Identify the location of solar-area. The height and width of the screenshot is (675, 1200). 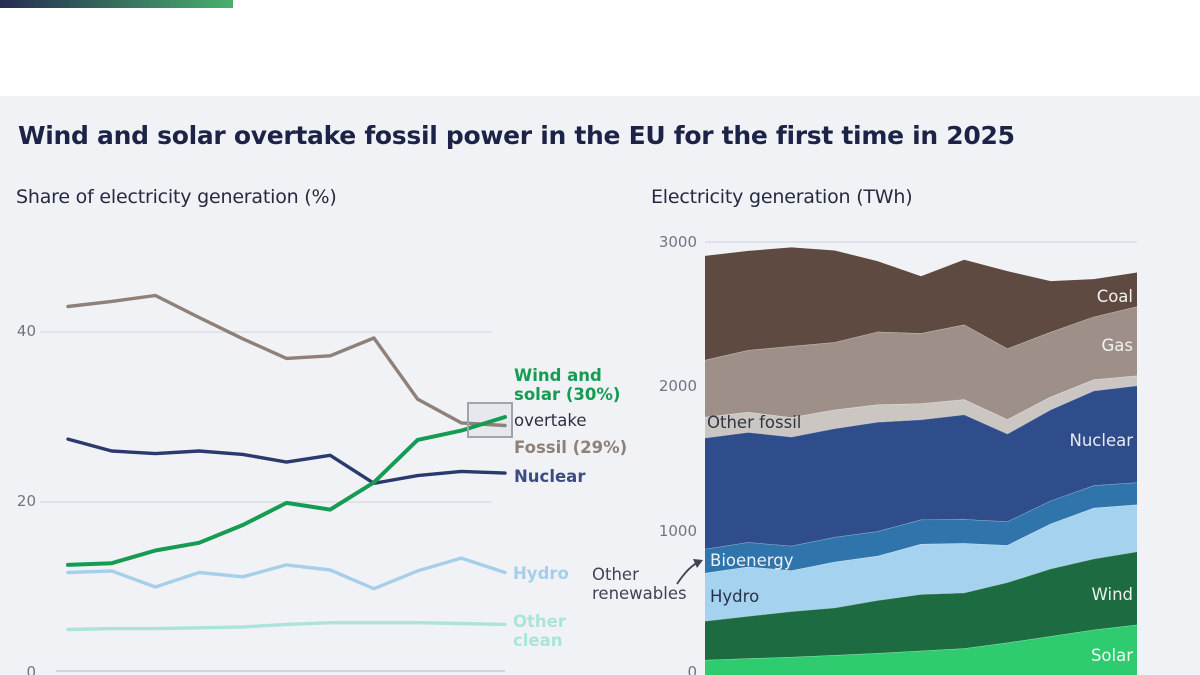
(921, 649).